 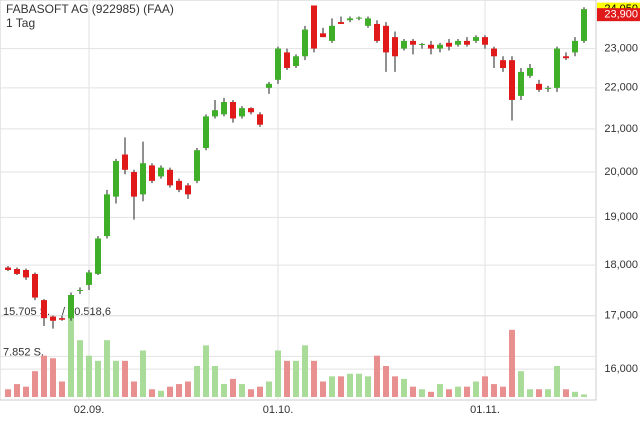 I want to click on y-tick-label: 19,000, so click(x=621, y=217).